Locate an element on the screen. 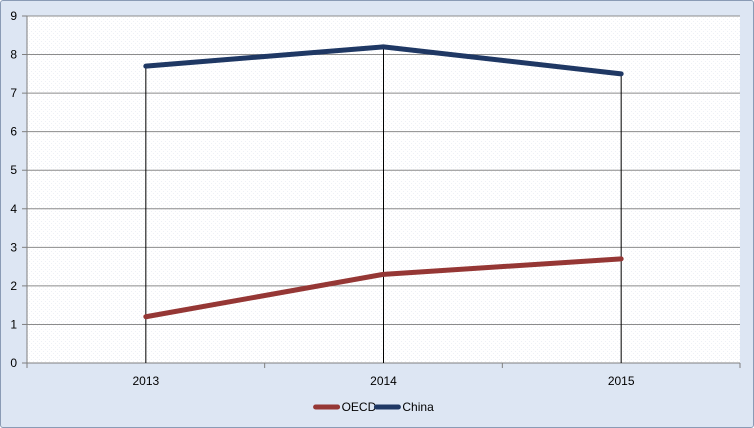  x-tick-label: 2014 is located at coordinates (383, 381).